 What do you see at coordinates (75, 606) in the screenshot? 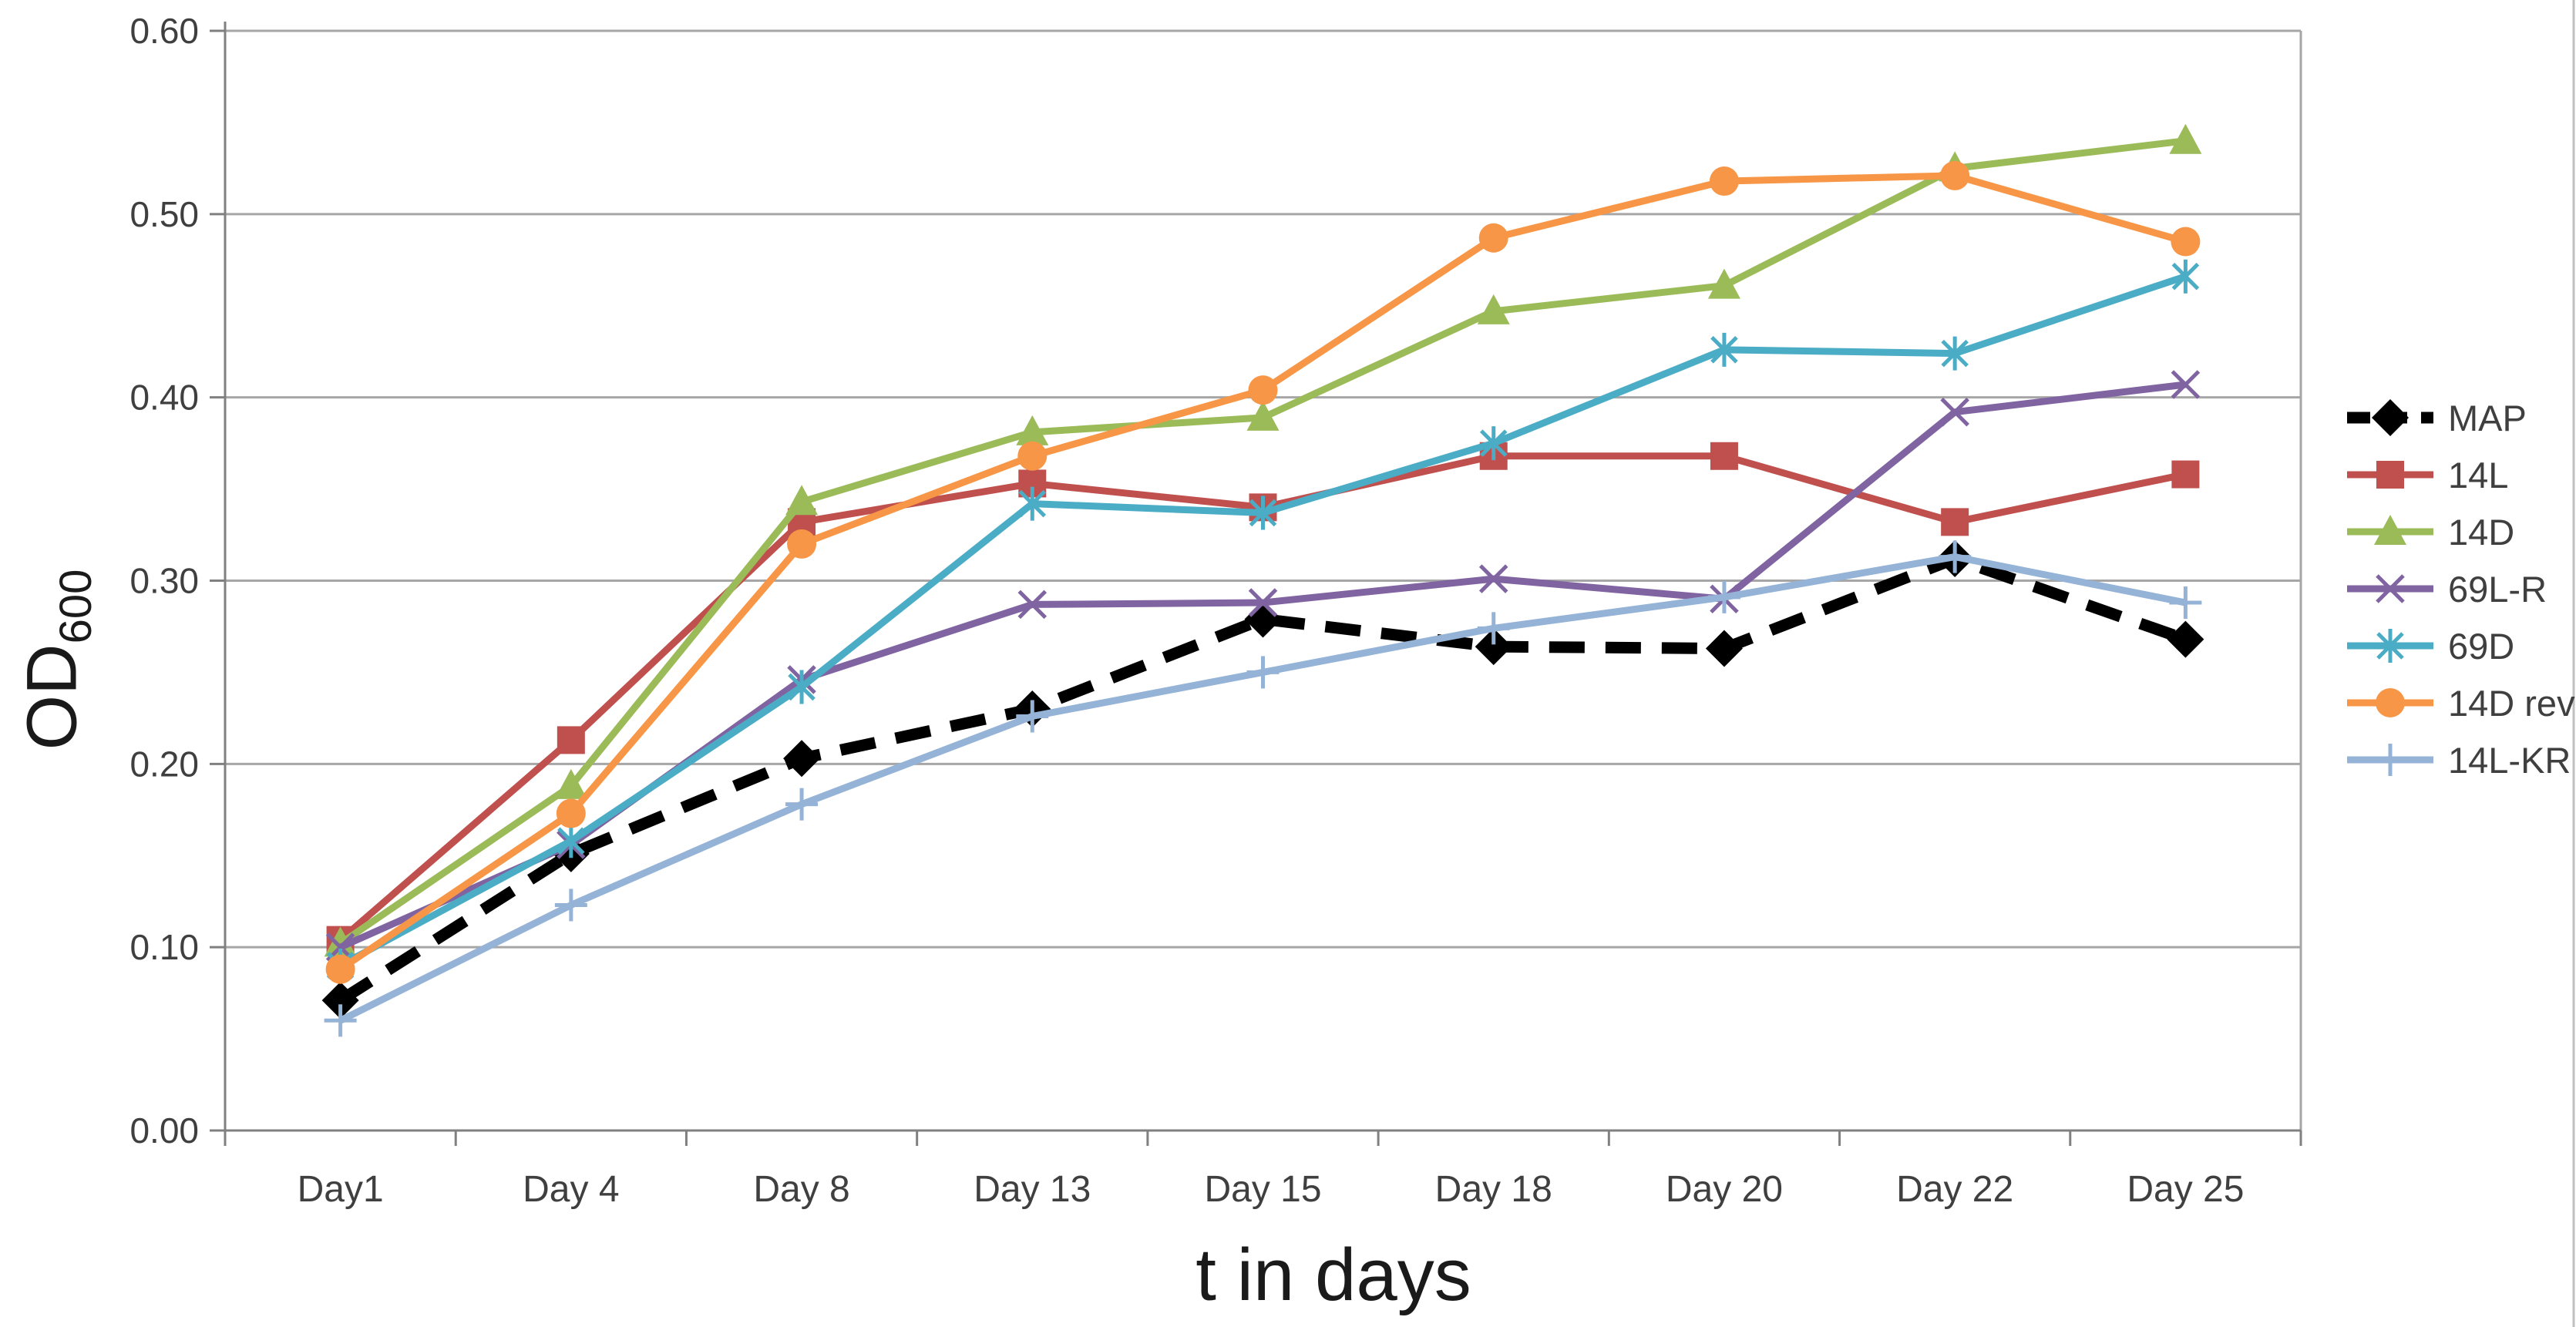
I see `y-axis-title-subscript: 600` at bounding box center [75, 606].